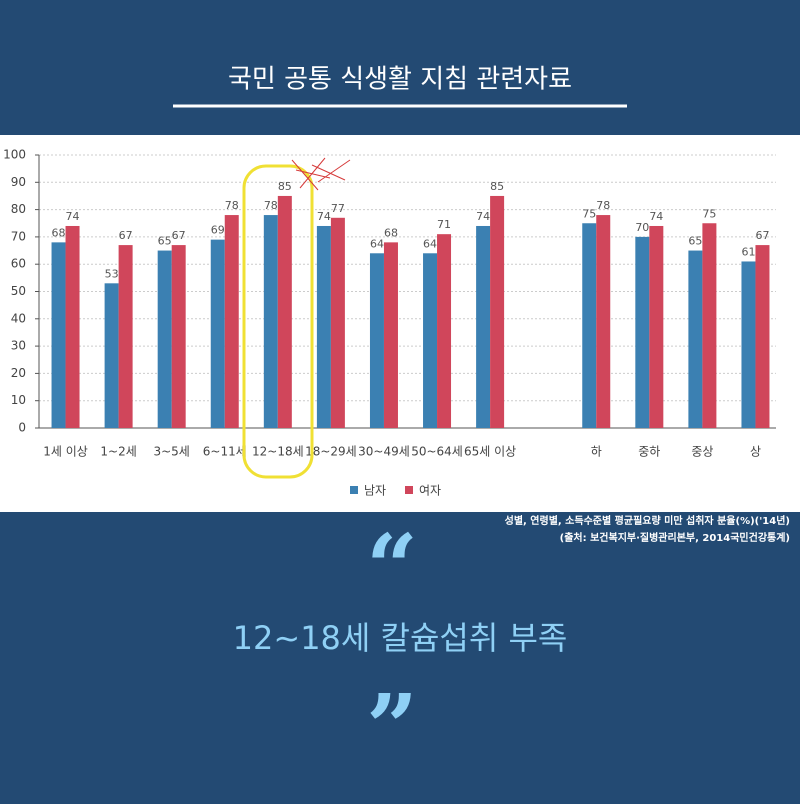 The height and width of the screenshot is (804, 800). What do you see at coordinates (392, 728) in the screenshot?
I see `quote-close: ”` at bounding box center [392, 728].